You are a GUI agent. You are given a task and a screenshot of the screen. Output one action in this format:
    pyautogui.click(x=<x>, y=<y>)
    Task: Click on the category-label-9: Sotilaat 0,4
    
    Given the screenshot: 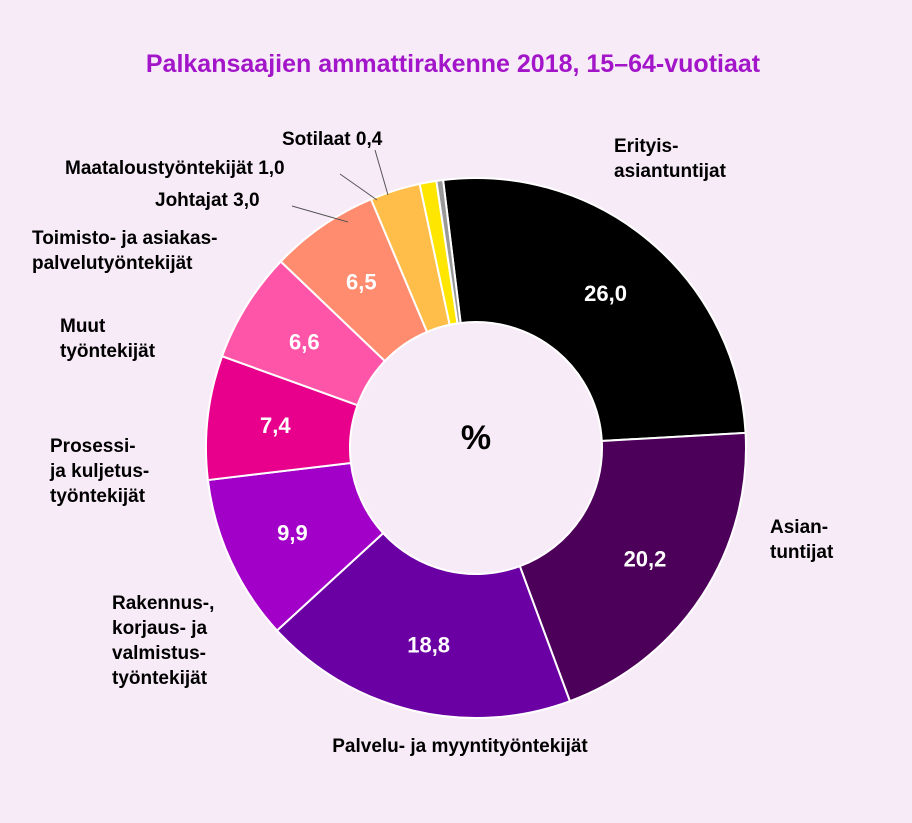 What is the action you would take?
    pyautogui.click(x=332, y=139)
    